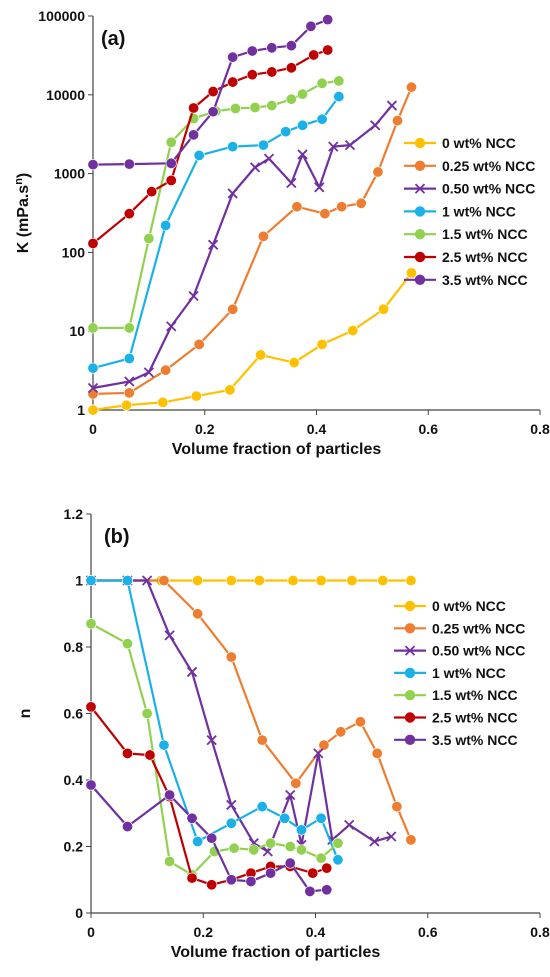  What do you see at coordinates (69, 174) in the screenshot?
I see `y-tick-label: 1000` at bounding box center [69, 174].